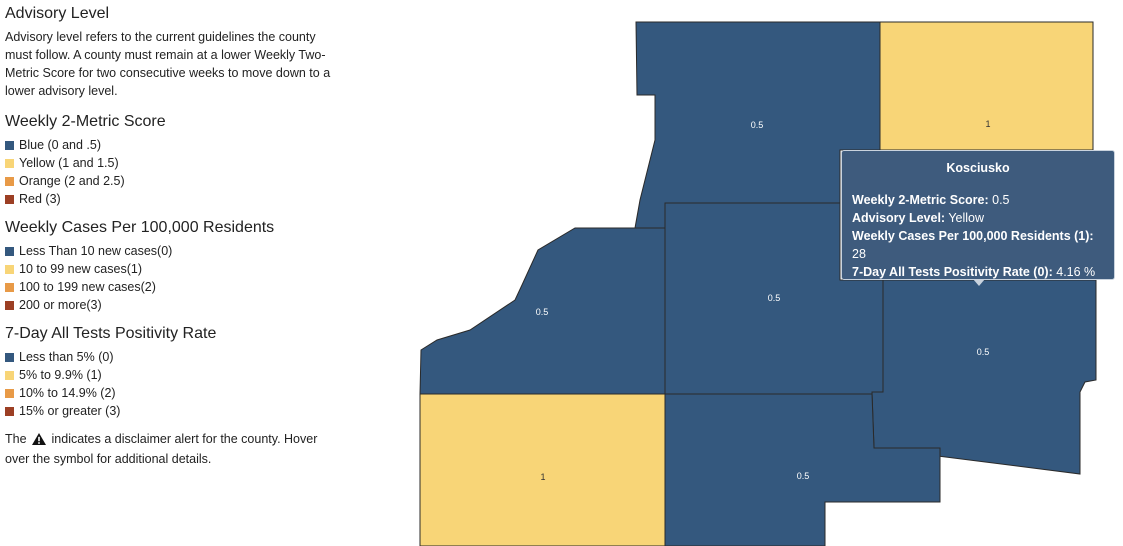 The width and height of the screenshot is (1123, 546). Describe the element at coordinates (920, 200) in the screenshot. I see `tooltip-label: Weekly 2-Metric Score:` at that location.